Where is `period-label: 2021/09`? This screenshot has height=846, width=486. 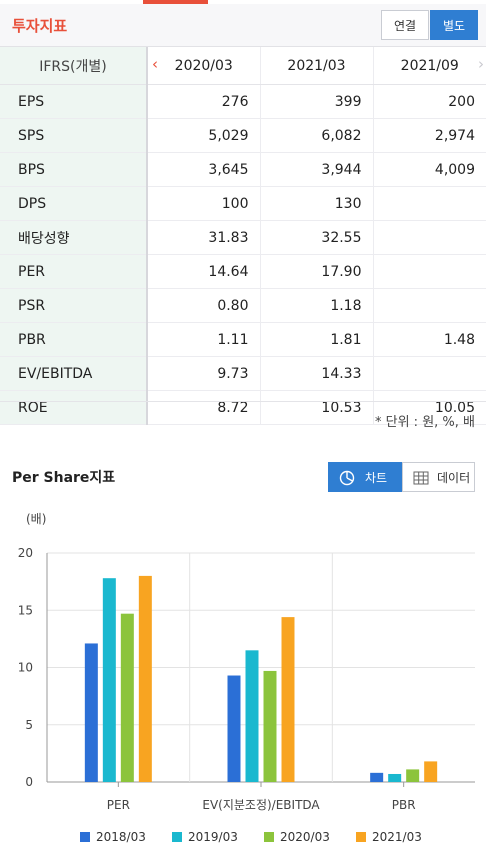 period-label: 2021/09 is located at coordinates (429, 65).